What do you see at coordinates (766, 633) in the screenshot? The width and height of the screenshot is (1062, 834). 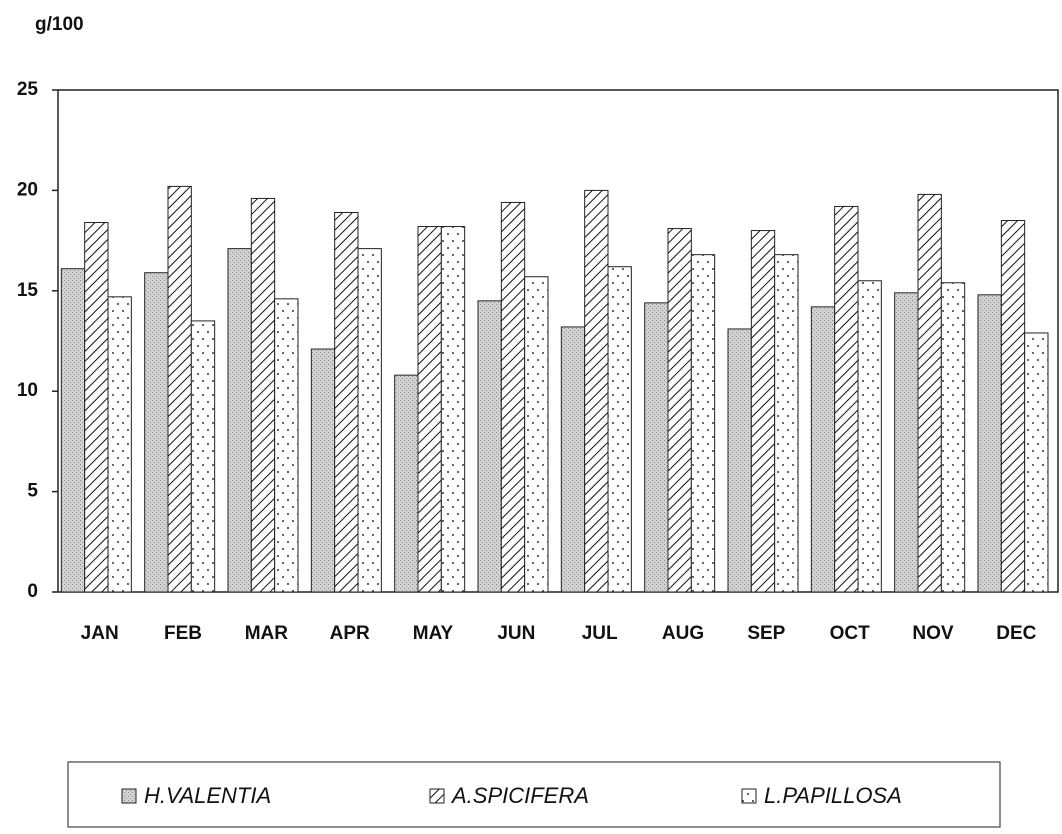 I see `x-tick-label: SEP` at bounding box center [766, 633].